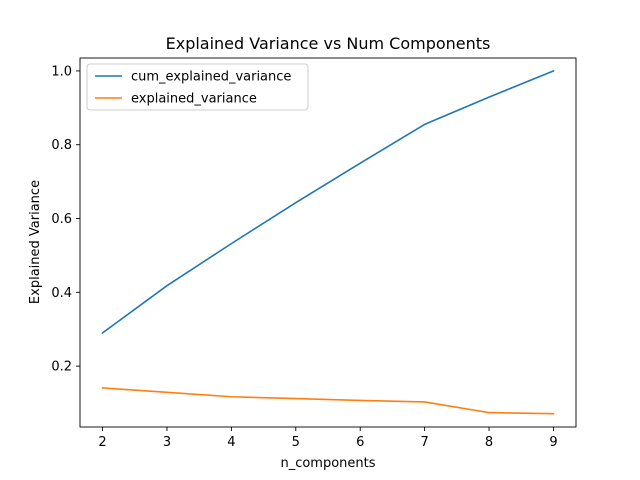  I want to click on x-tick-label: 6, so click(360, 442).